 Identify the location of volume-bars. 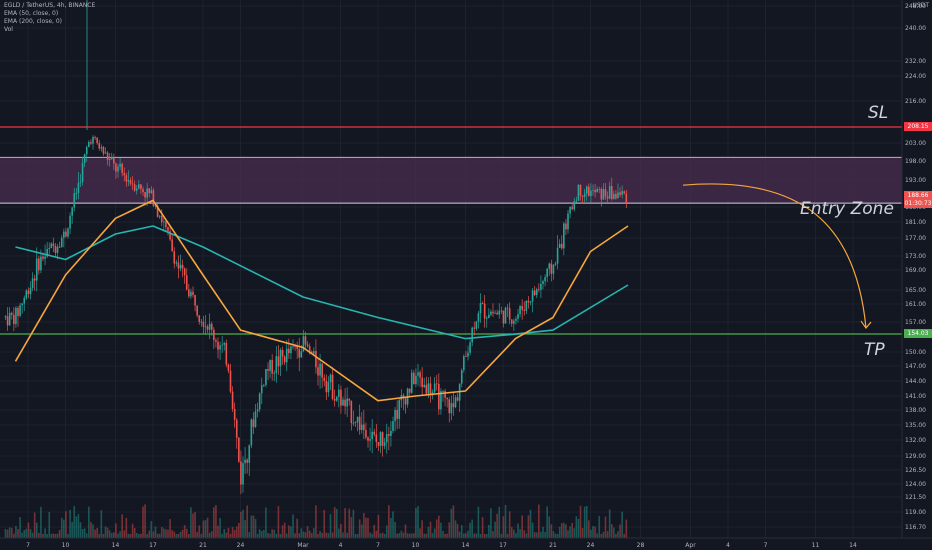
(316, 521).